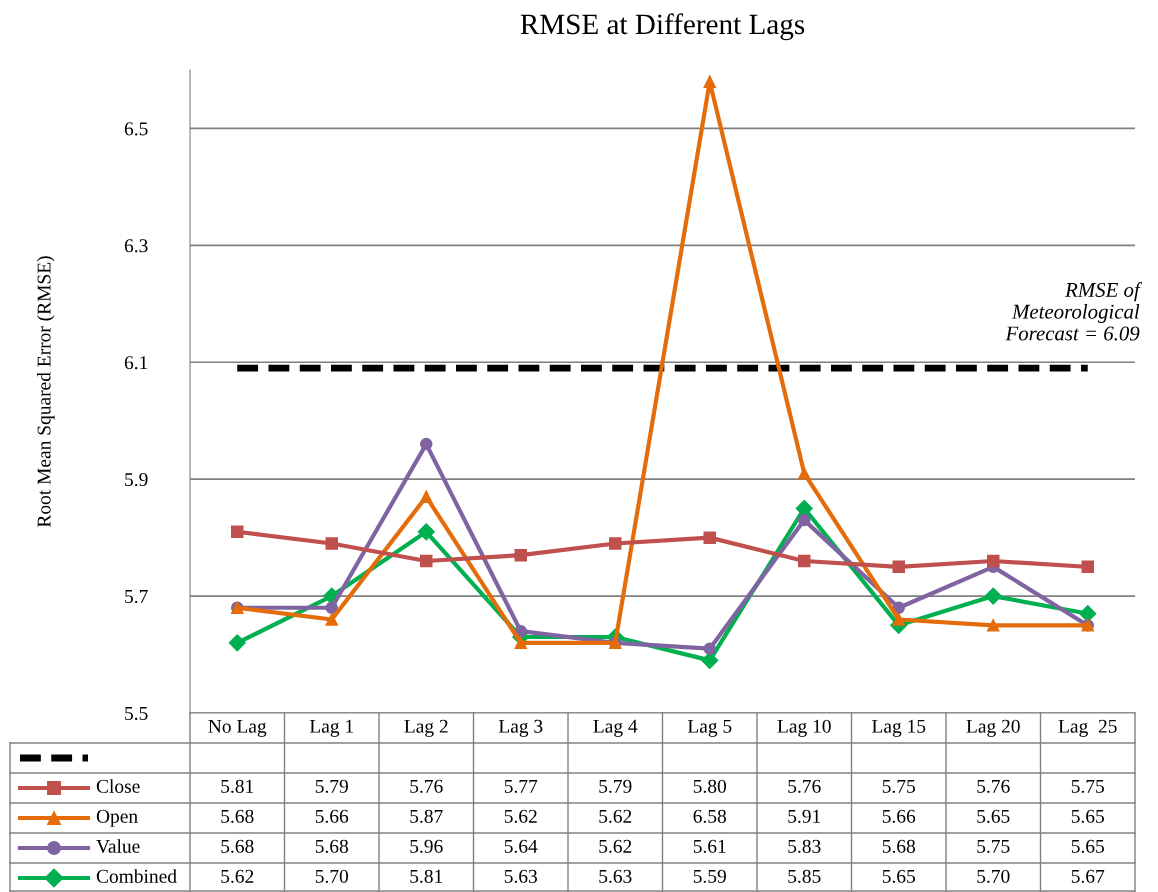 The image size is (1158, 892). What do you see at coordinates (426, 816) in the screenshot?
I see `data-label: 5.87` at bounding box center [426, 816].